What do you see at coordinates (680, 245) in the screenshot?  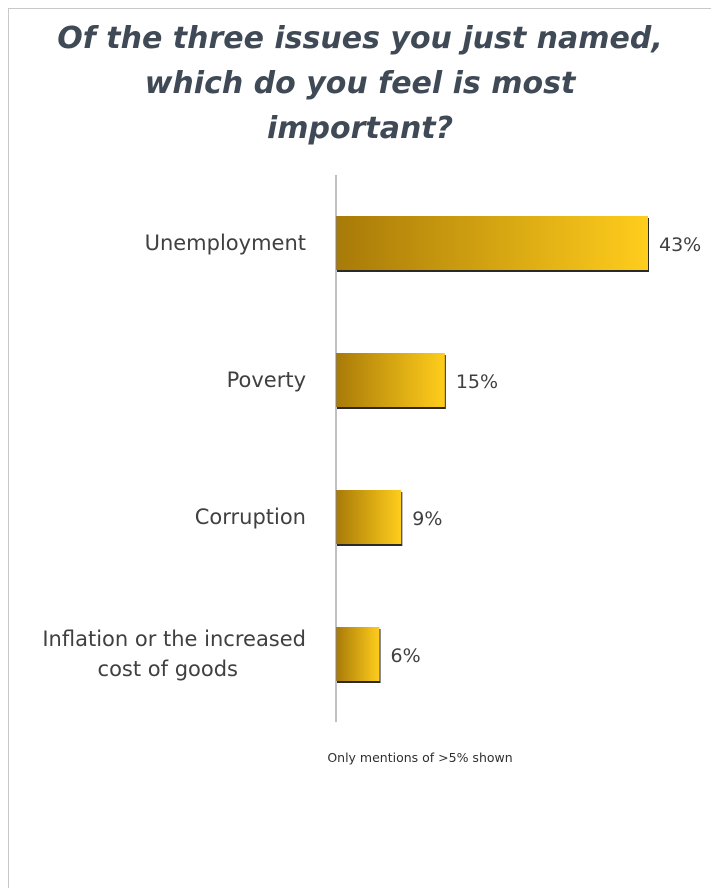 I see `value-label-unemployment: 43%` at bounding box center [680, 245].